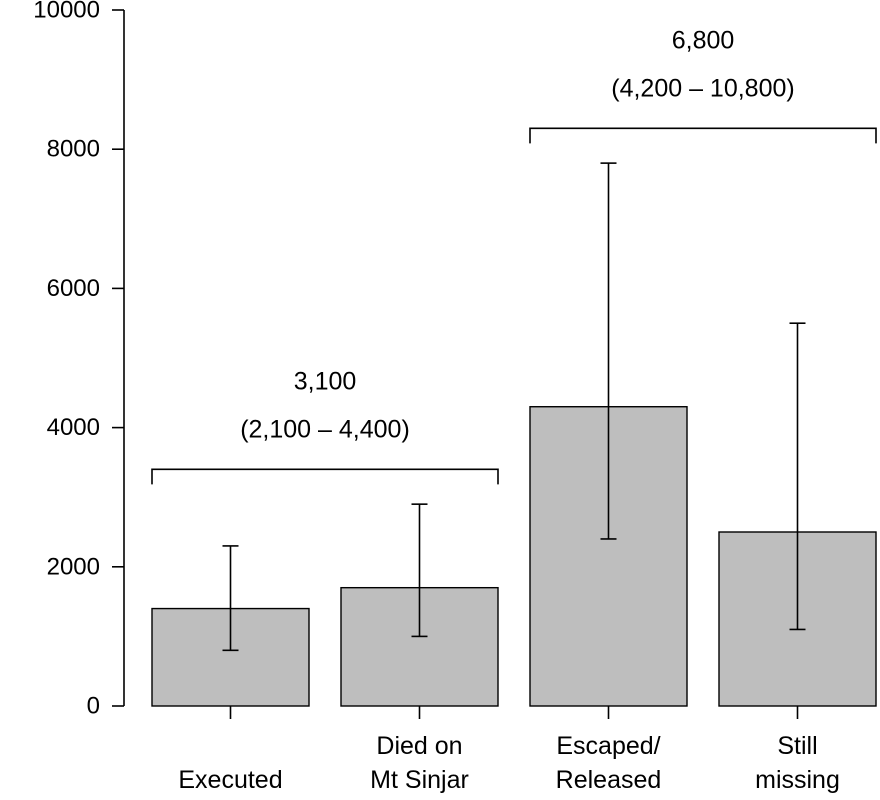  Describe the element at coordinates (702, 88) in the screenshot. I see `group-range-label: (4,200 – 10,800)` at that location.